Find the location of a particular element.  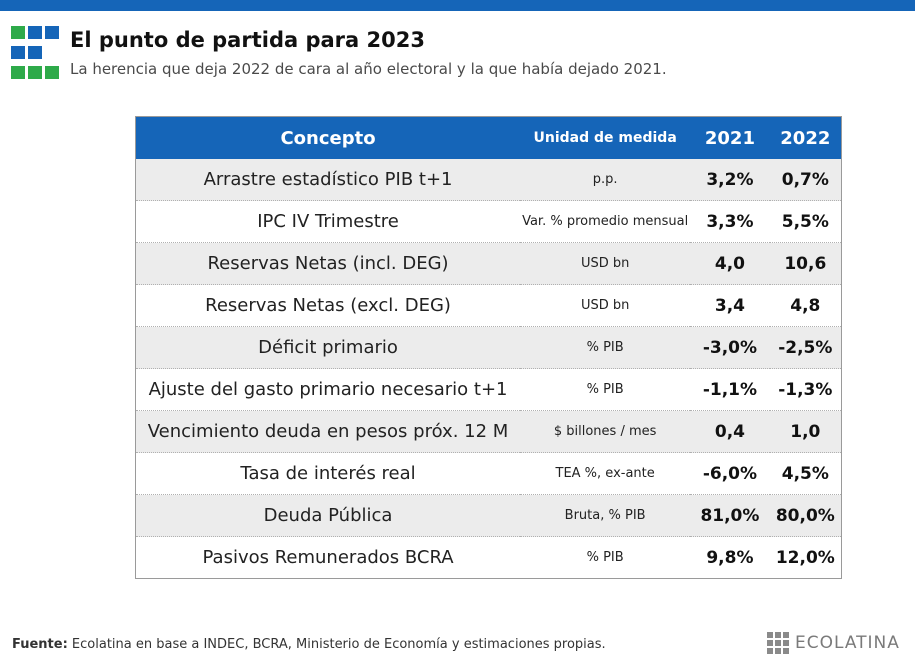

cell-concept: Tasa de interés real is located at coordinates (328, 473).